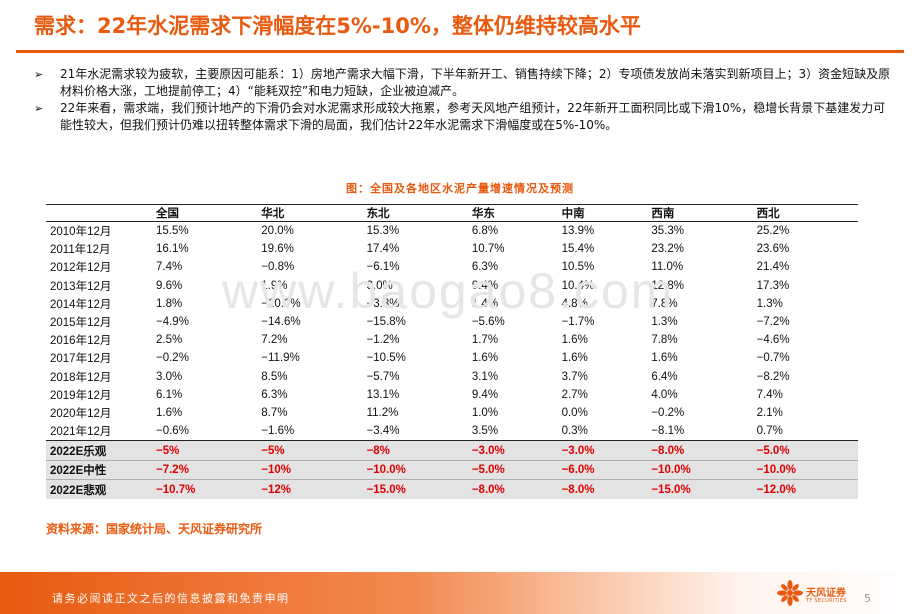  What do you see at coordinates (485, 340) in the screenshot?
I see `value-cell: 1.7%` at bounding box center [485, 340].